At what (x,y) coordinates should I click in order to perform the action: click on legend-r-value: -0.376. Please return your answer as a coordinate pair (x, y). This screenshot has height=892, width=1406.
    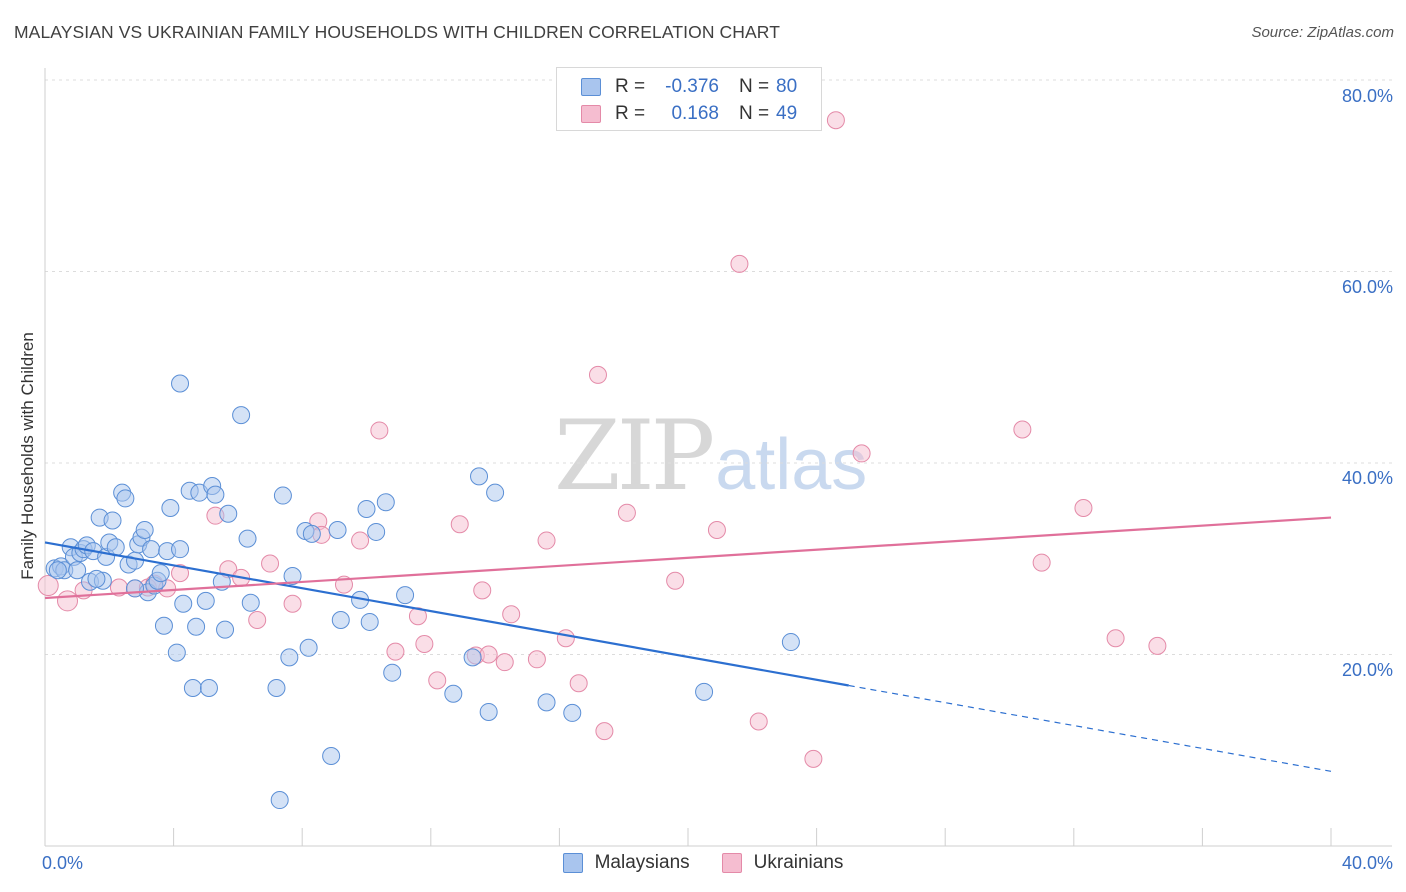
    Looking at the image, I should click on (692, 86).